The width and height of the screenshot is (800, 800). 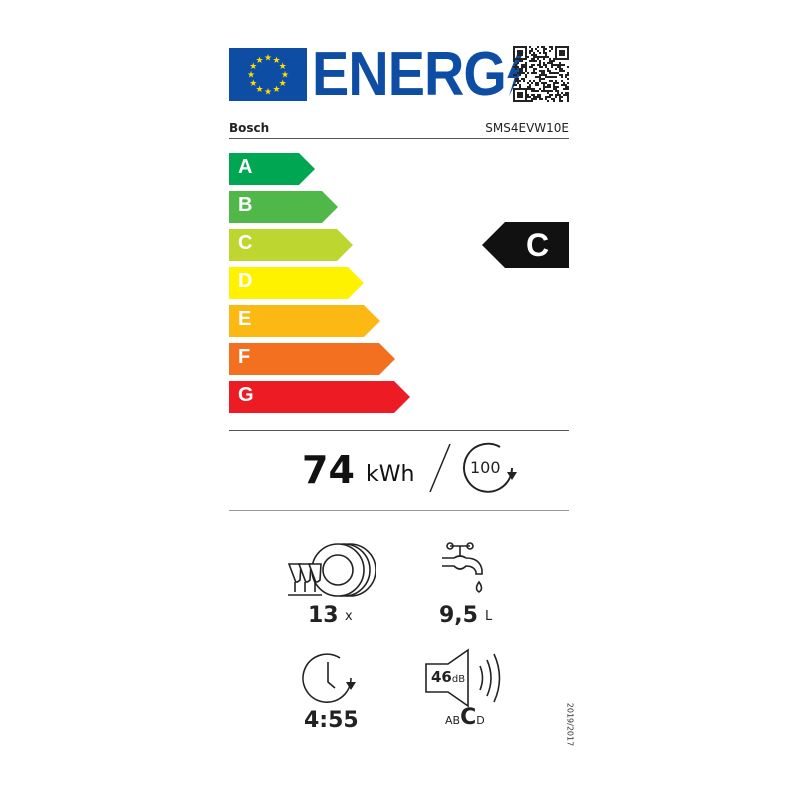 I want to click on noise-speaker-icon, so click(x=463, y=678).